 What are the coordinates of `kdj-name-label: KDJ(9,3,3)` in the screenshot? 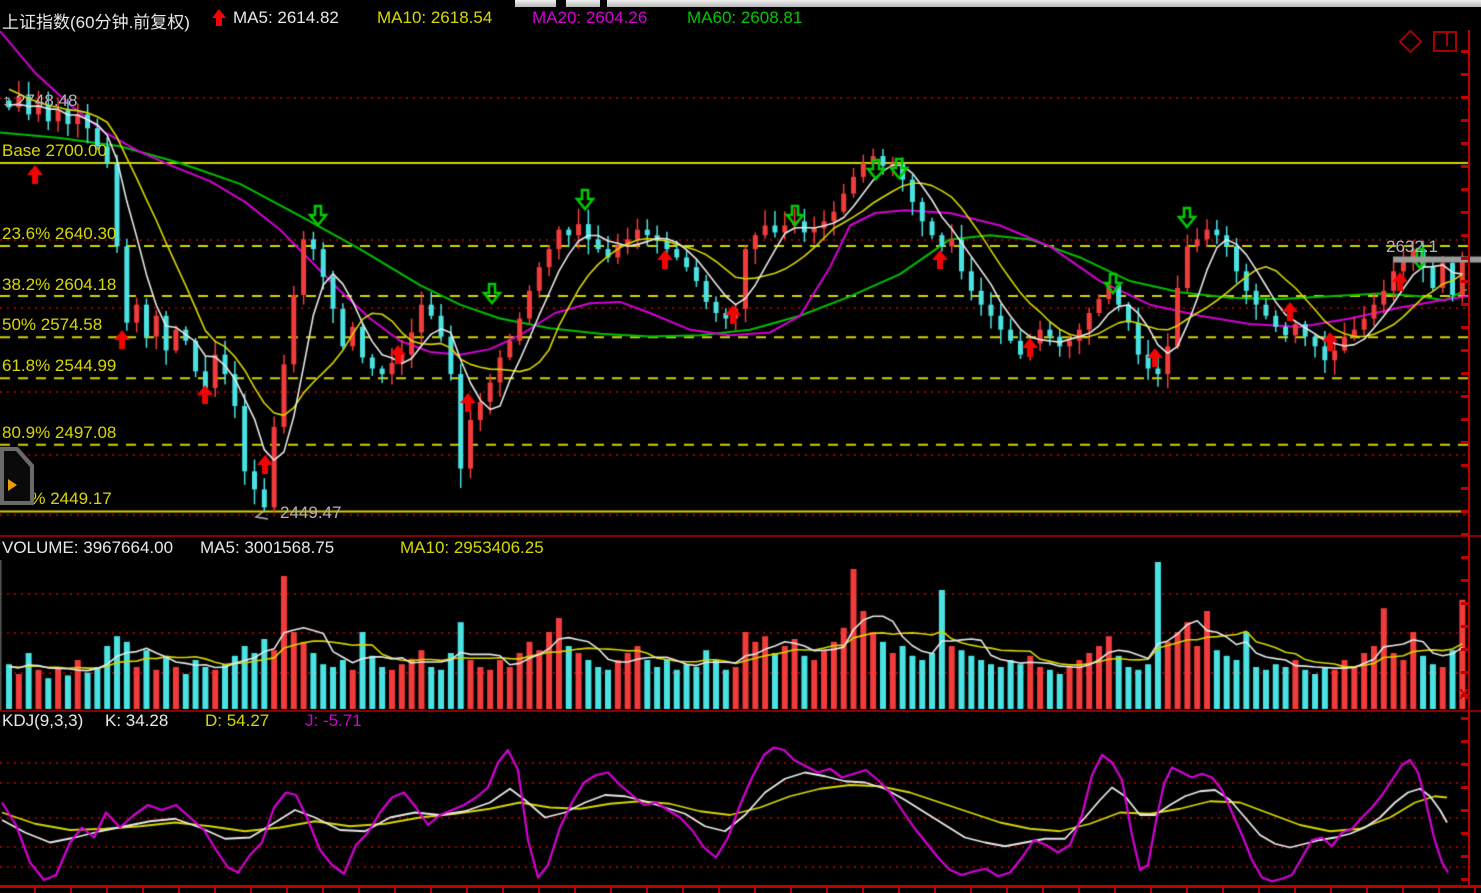 It's located at (43, 720).